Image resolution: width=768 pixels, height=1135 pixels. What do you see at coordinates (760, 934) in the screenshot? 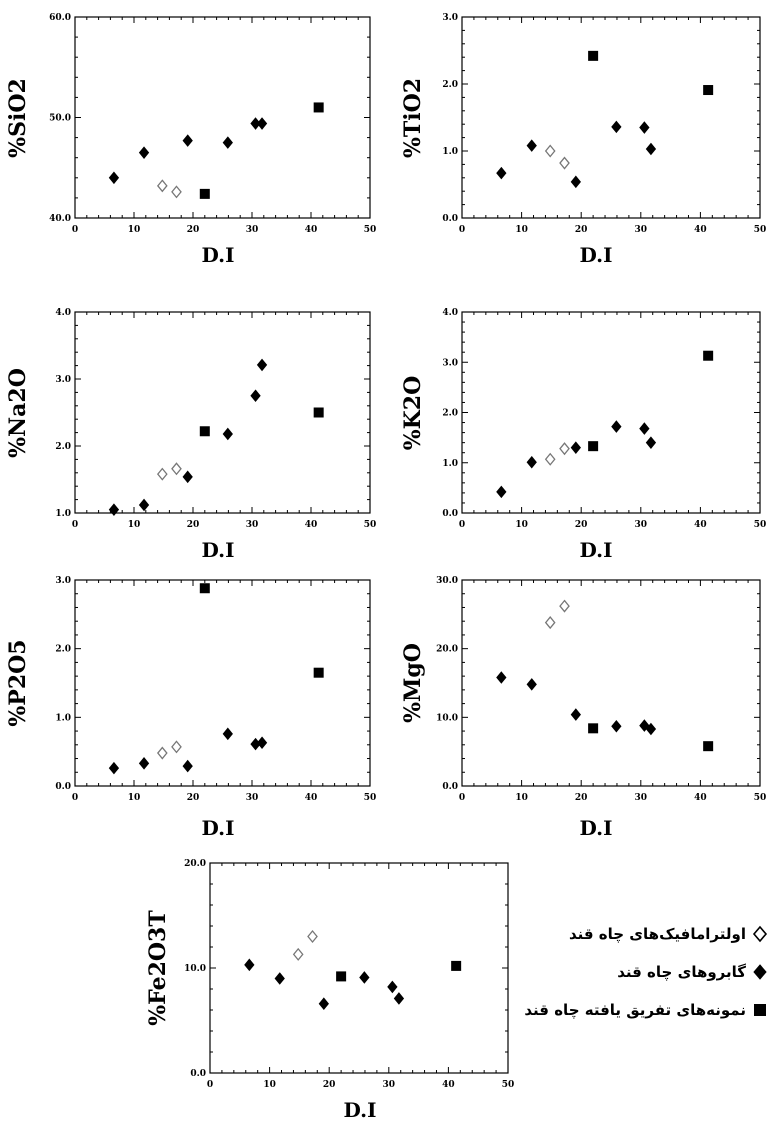
I see `open-diamond-icon` at bounding box center [760, 934].